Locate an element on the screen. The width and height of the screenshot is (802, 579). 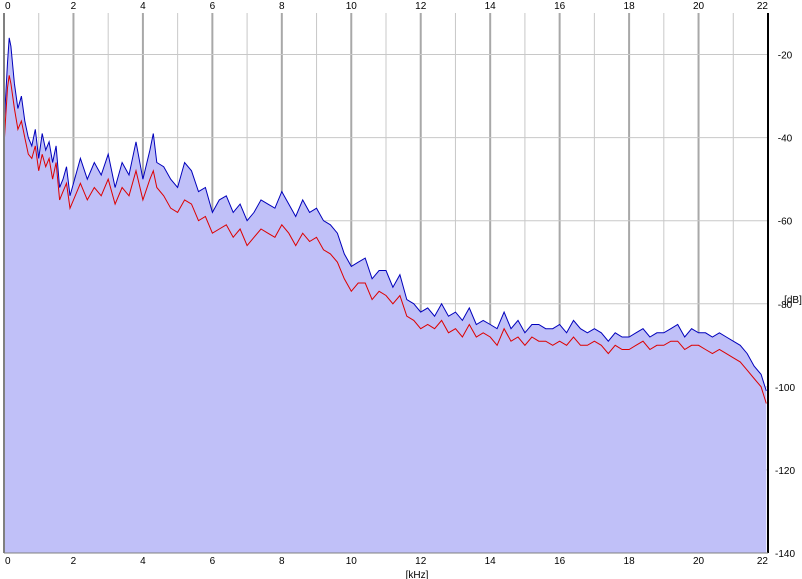
x-tick-label-top: 20 is located at coordinates (699, 6).